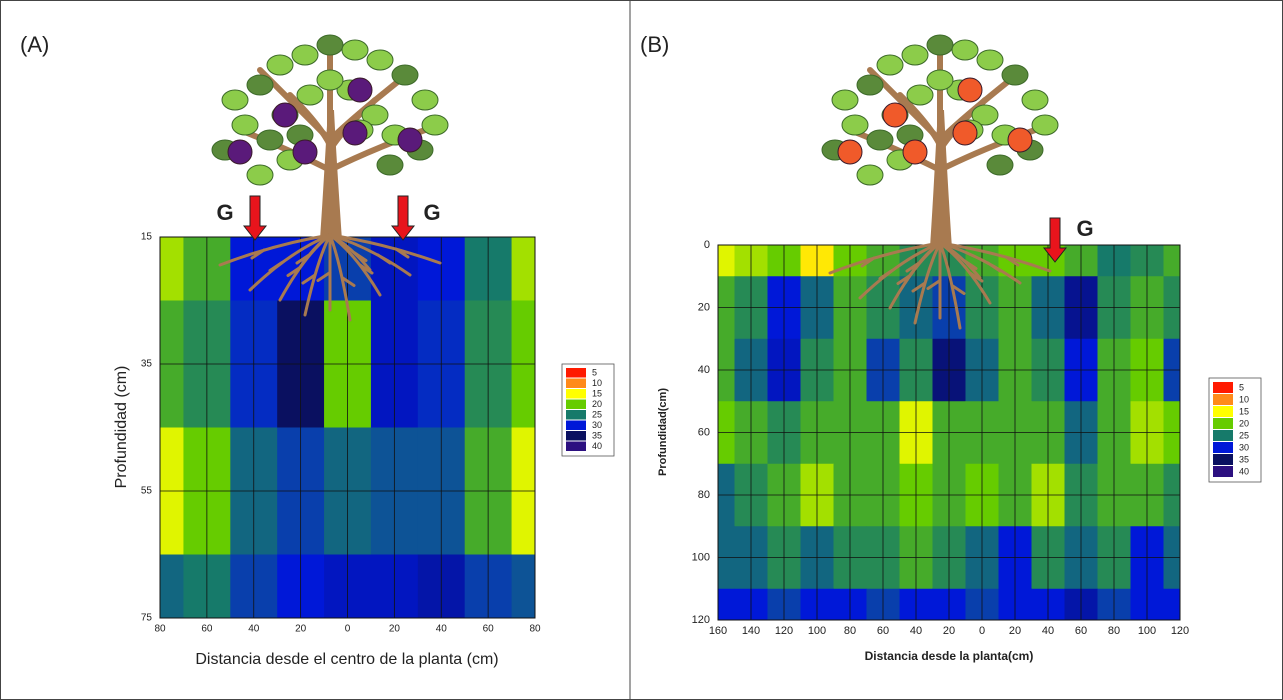 This screenshot has width=1283, height=700. Describe the element at coordinates (704, 495) in the screenshot. I see `y-tick-label: 80` at that location.